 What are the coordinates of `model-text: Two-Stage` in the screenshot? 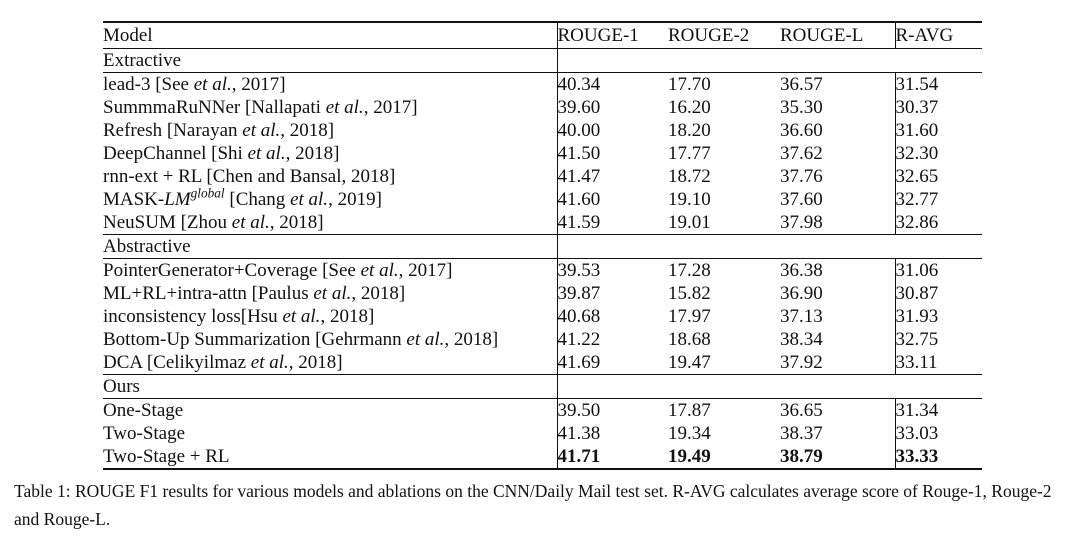 It's located at (144, 433).